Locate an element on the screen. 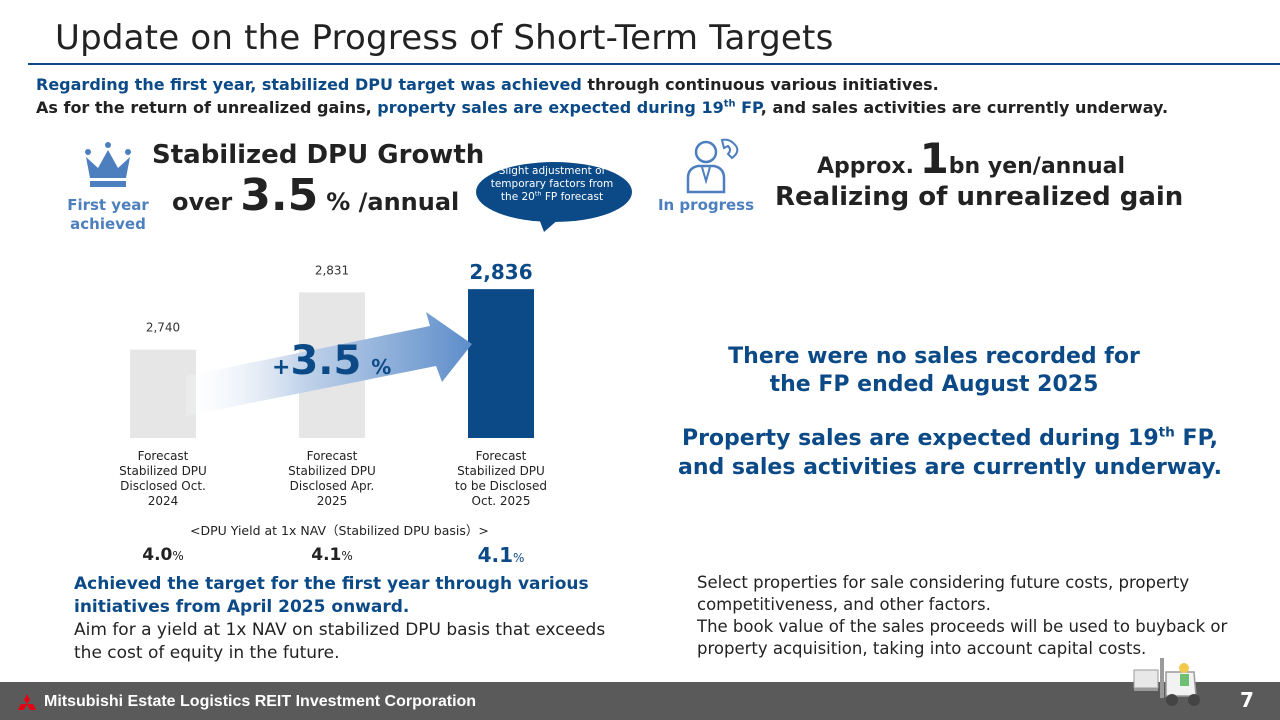 The height and width of the screenshot is (720, 1280). intro-line-1-rest: through continuous various initiatives. is located at coordinates (760, 84).